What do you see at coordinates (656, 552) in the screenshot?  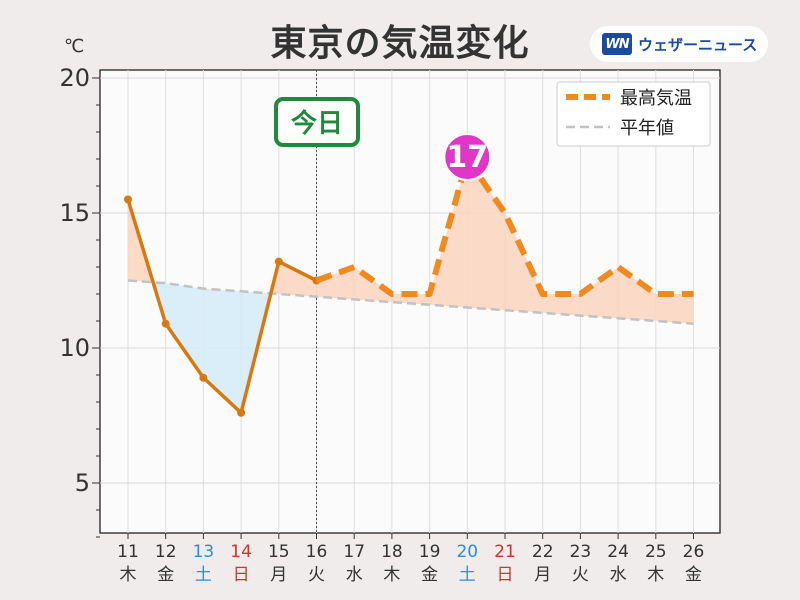 I see `x-tick-label-day: 25` at bounding box center [656, 552].